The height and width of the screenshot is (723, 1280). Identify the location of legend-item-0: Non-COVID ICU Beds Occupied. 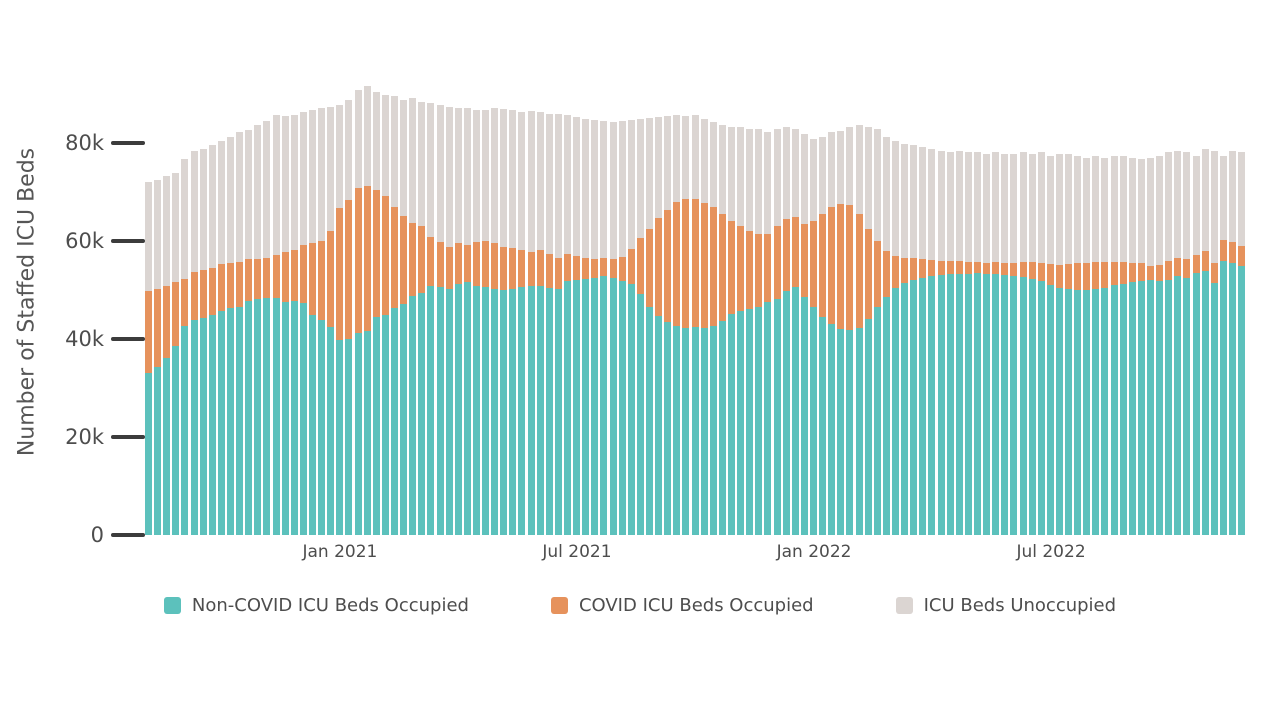
(316, 605).